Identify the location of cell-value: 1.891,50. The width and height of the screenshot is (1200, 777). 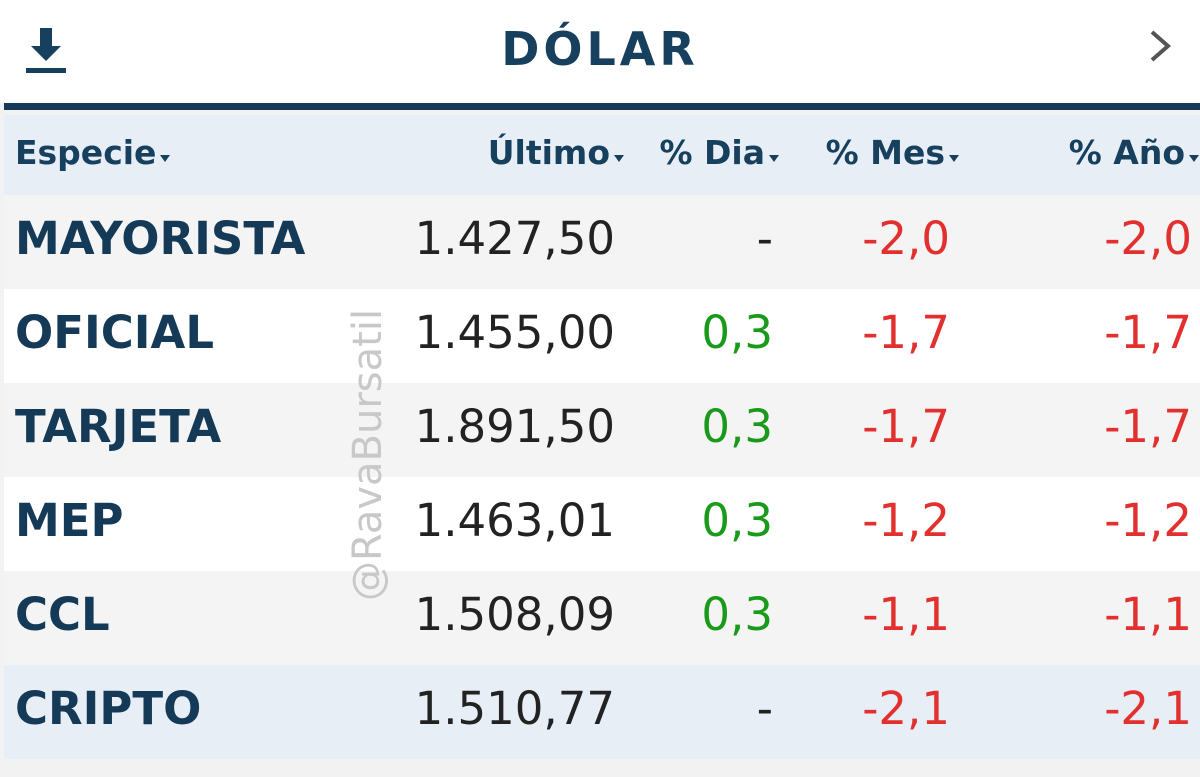
(514, 426).